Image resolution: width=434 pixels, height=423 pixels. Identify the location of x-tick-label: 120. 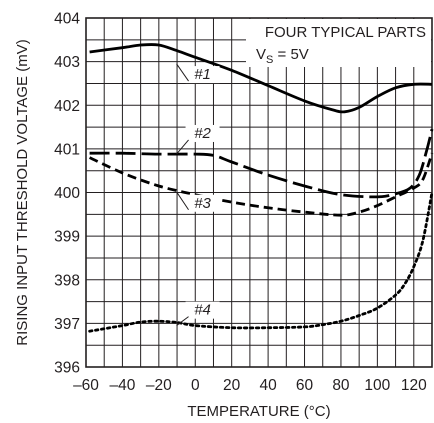
(414, 385).